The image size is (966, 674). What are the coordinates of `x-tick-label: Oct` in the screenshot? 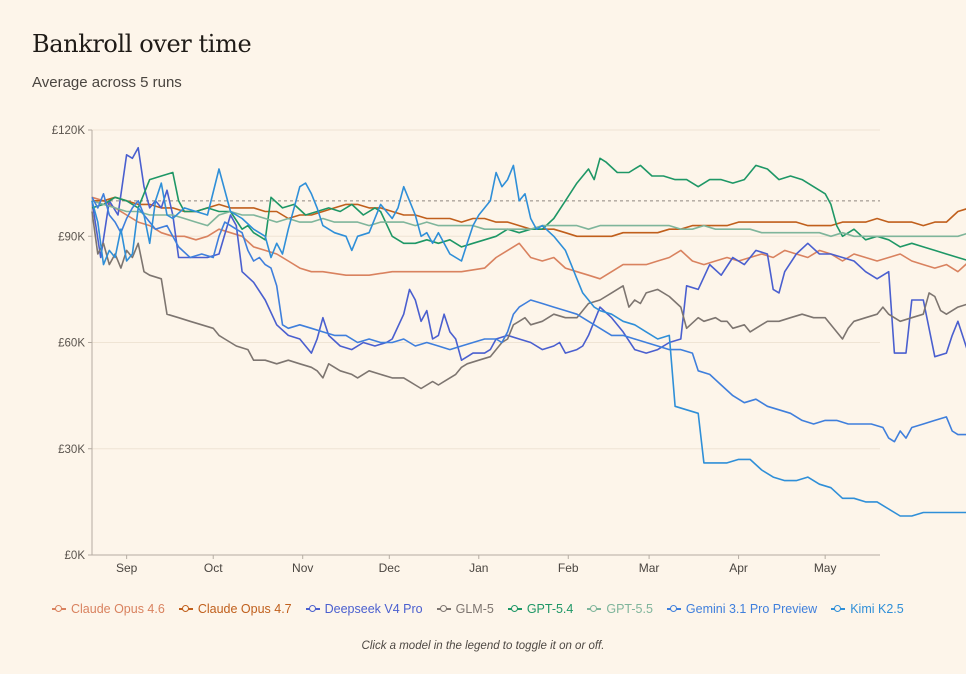 It's located at (213, 568).